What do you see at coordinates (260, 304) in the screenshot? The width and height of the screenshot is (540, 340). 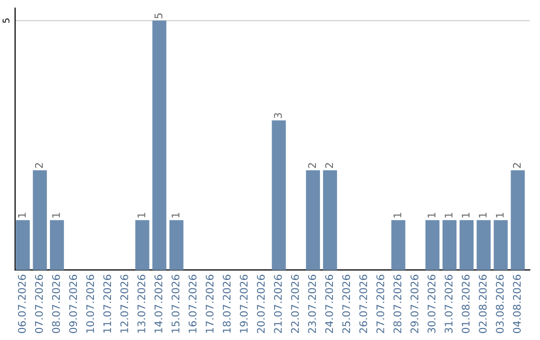 I see `x-tick-label: 20.07.2026` at bounding box center [260, 304].